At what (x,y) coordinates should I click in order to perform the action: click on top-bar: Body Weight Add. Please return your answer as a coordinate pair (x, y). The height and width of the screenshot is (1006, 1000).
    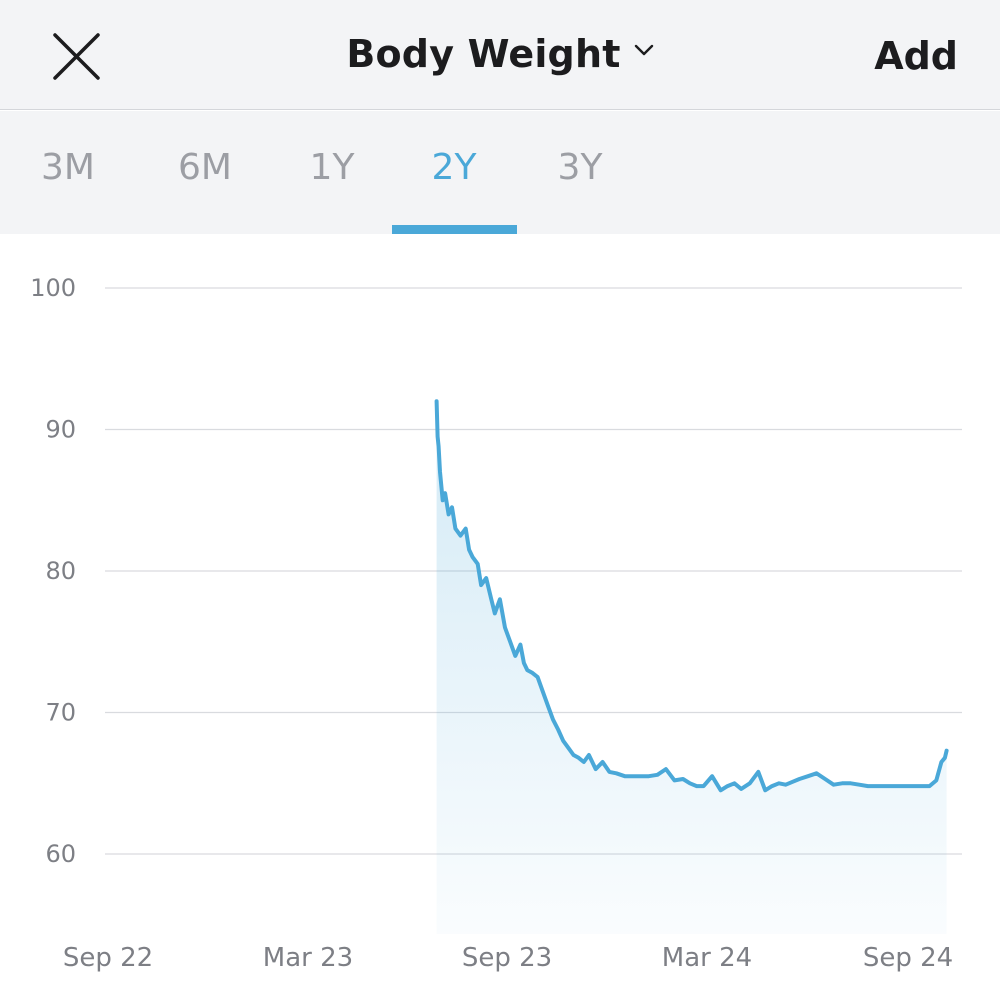
    Looking at the image, I should click on (500, 55).